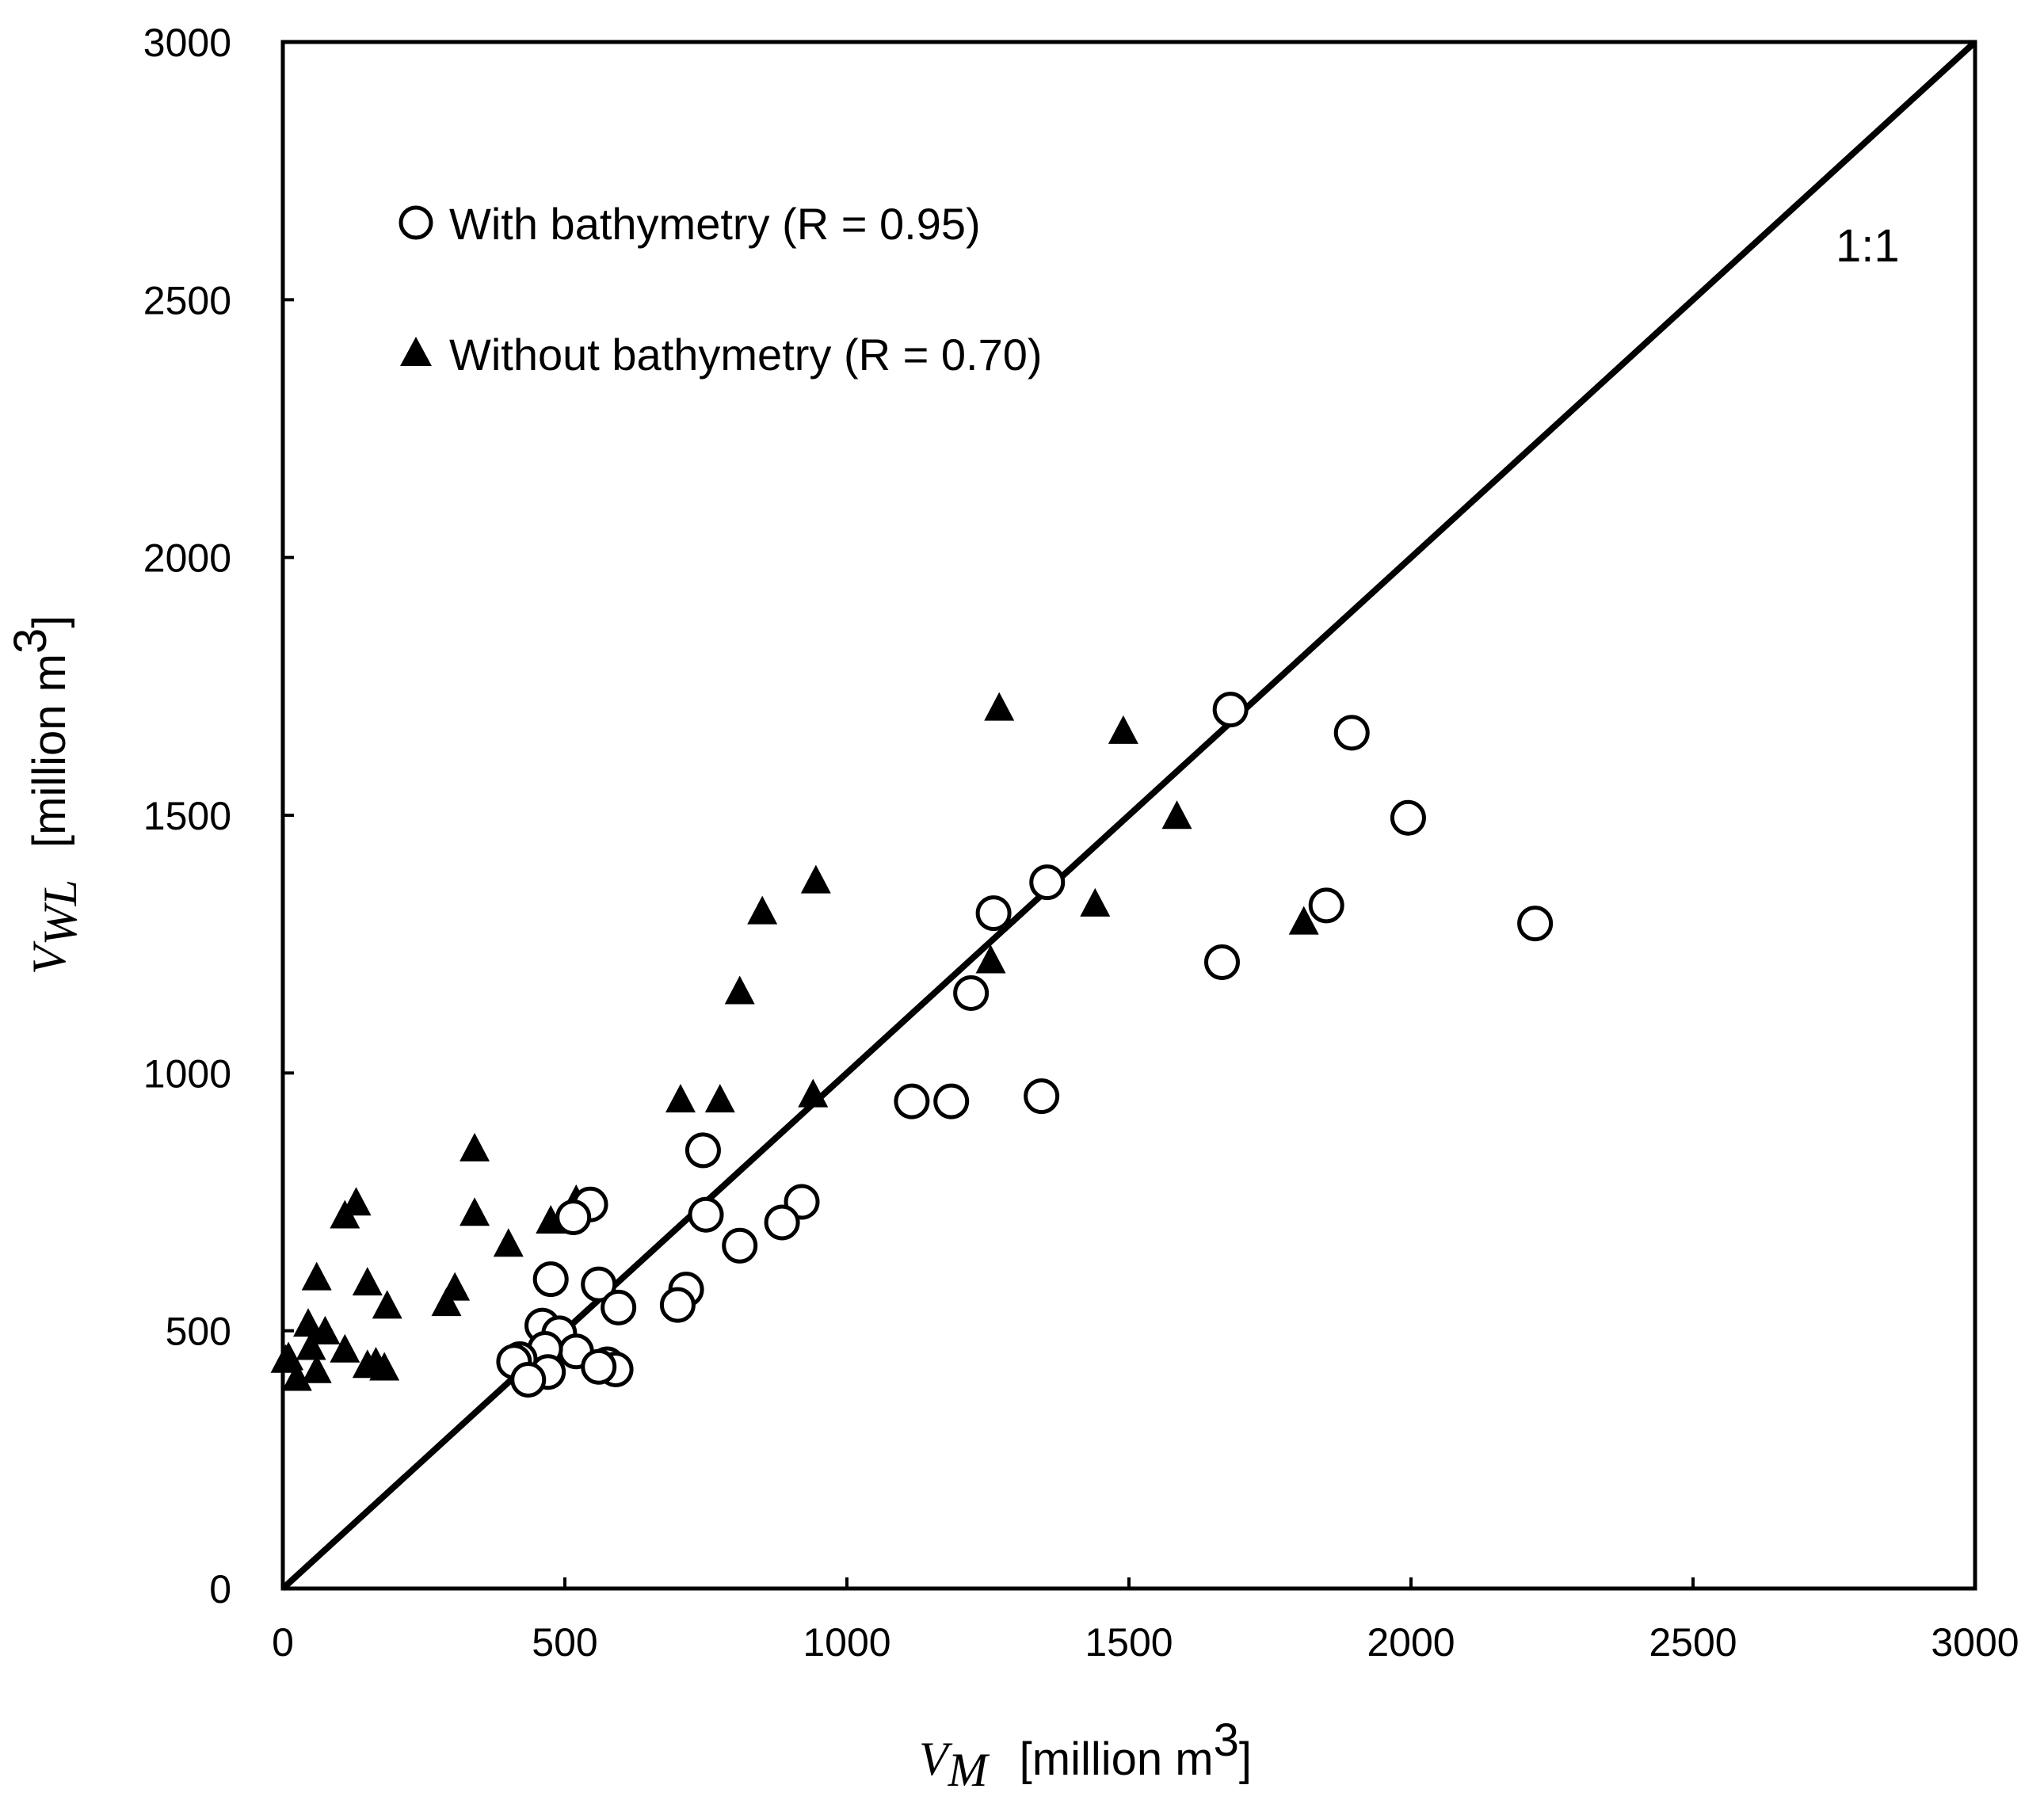 The image size is (2044, 1804). Describe the element at coordinates (187, 816) in the screenshot. I see `y-tick-label: 1500` at that location.